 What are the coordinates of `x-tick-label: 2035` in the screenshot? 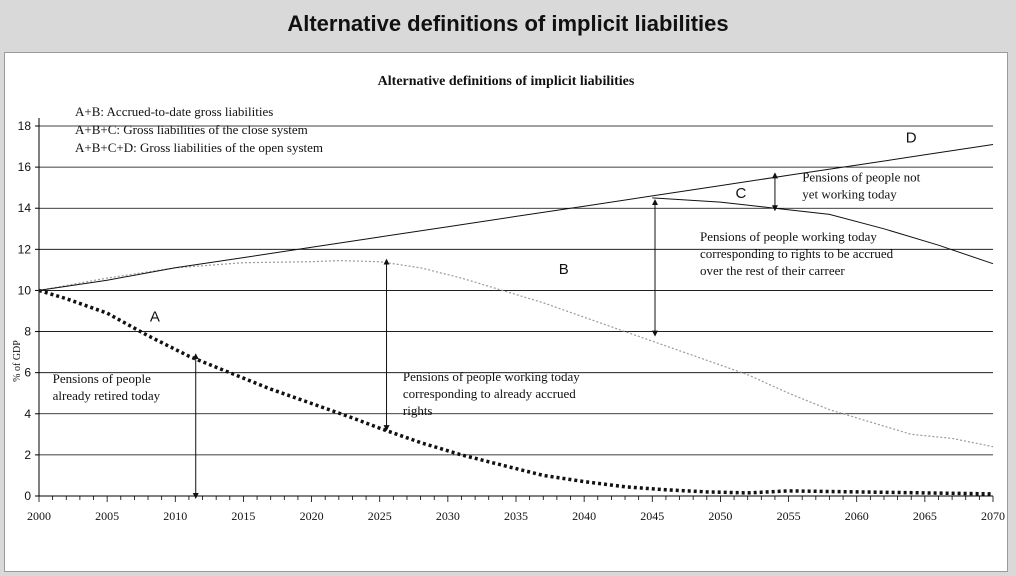 It's located at (516, 516).